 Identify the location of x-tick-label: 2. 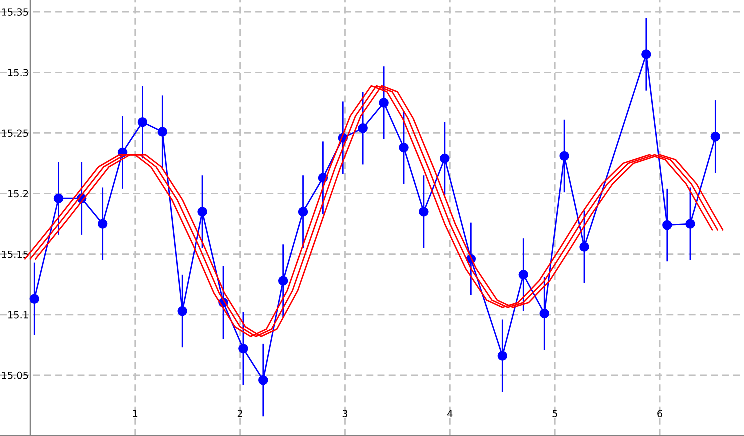
(240, 414).